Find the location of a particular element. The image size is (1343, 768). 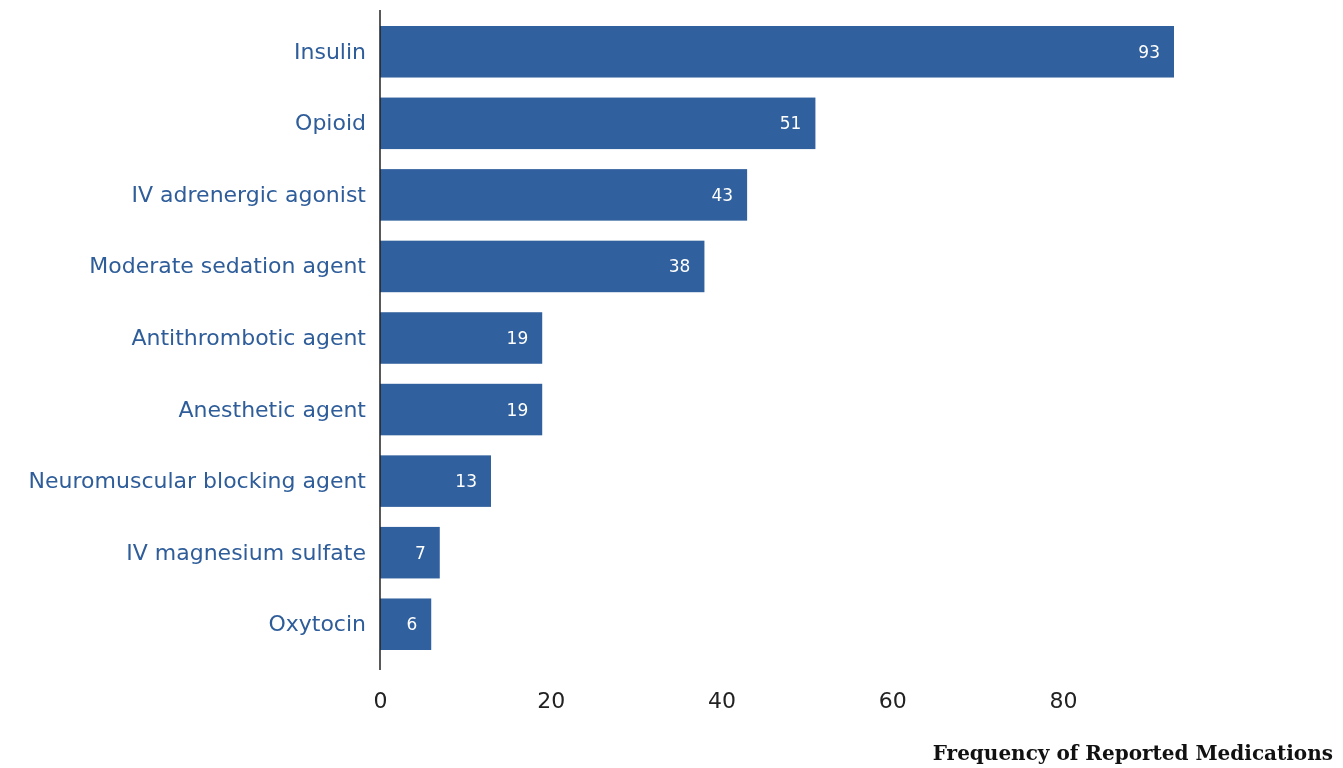

data-label: 6 is located at coordinates (412, 624).